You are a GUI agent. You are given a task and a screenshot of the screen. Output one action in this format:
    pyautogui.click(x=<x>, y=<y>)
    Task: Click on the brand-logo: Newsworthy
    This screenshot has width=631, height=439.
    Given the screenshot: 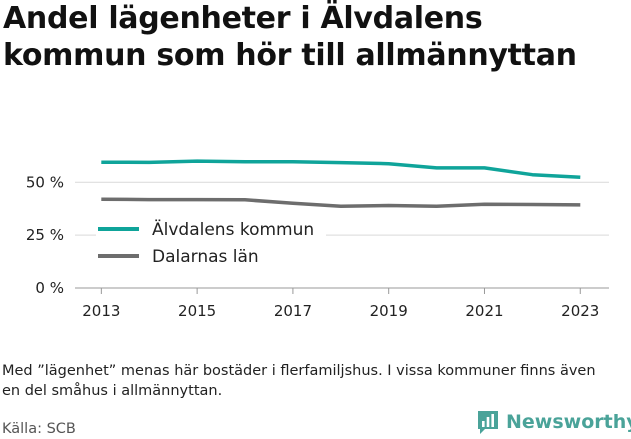 What is the action you would take?
    pyautogui.click(x=553, y=422)
    